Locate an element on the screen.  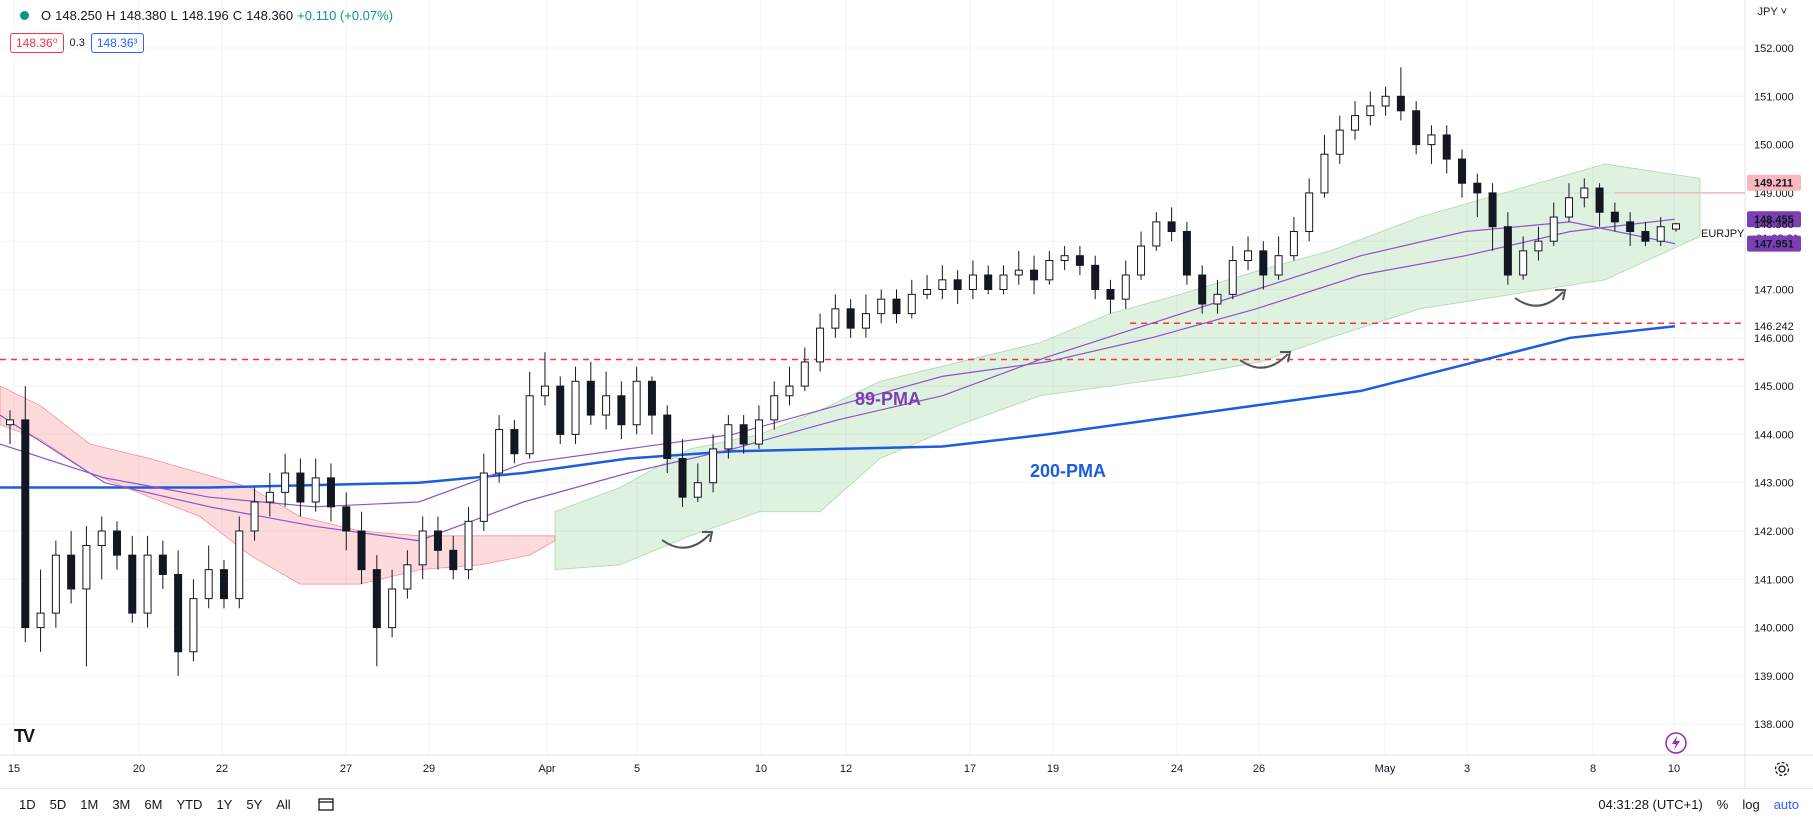
currency-selector: JPY ˅ is located at coordinates (1772, 12).